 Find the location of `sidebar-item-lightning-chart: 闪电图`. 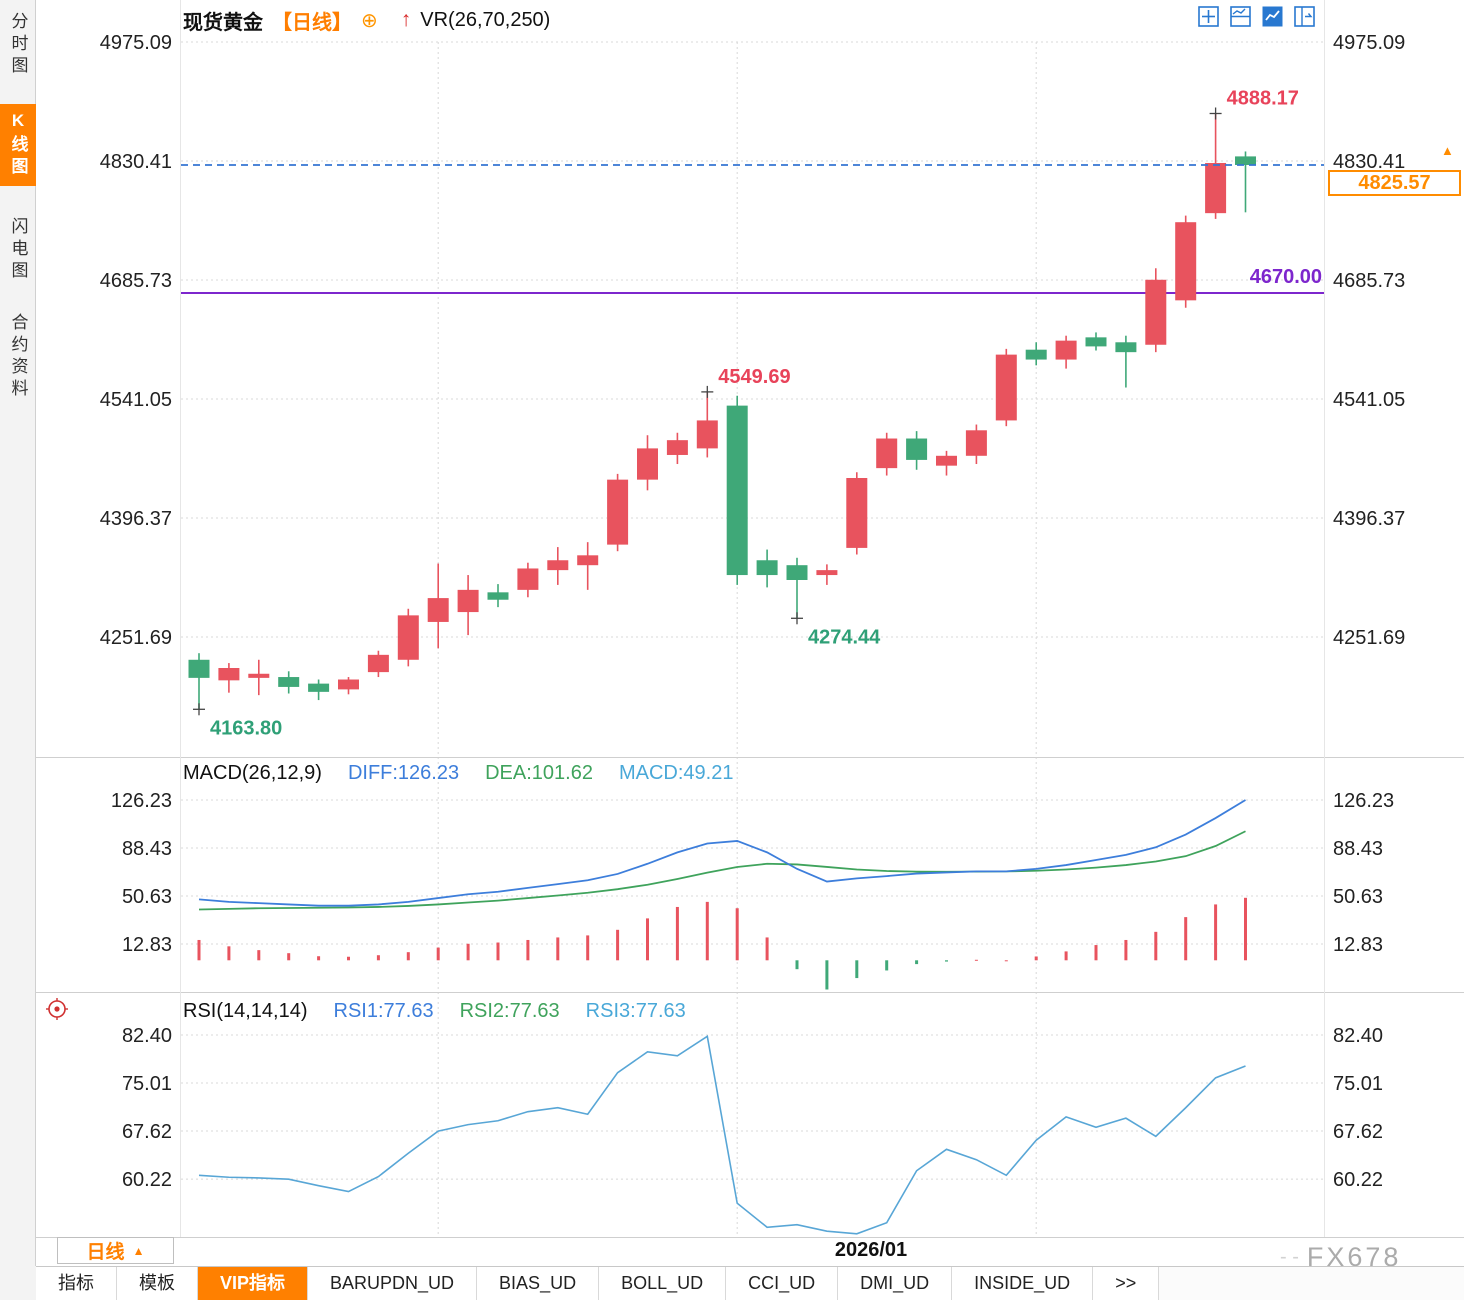

sidebar-item-lightning-chart: 闪电图 is located at coordinates (18, 250).